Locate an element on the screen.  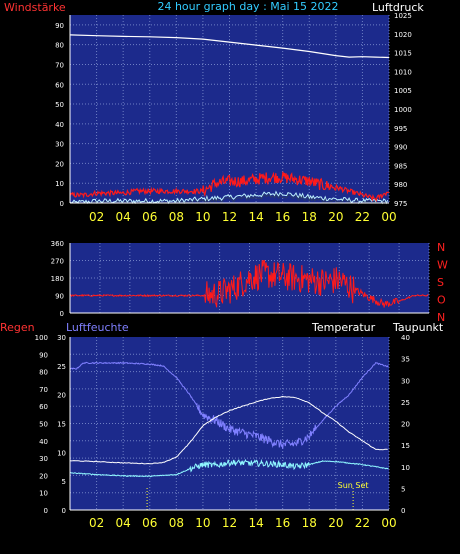
wind-direction-series-line is located at coordinates (249, 284).